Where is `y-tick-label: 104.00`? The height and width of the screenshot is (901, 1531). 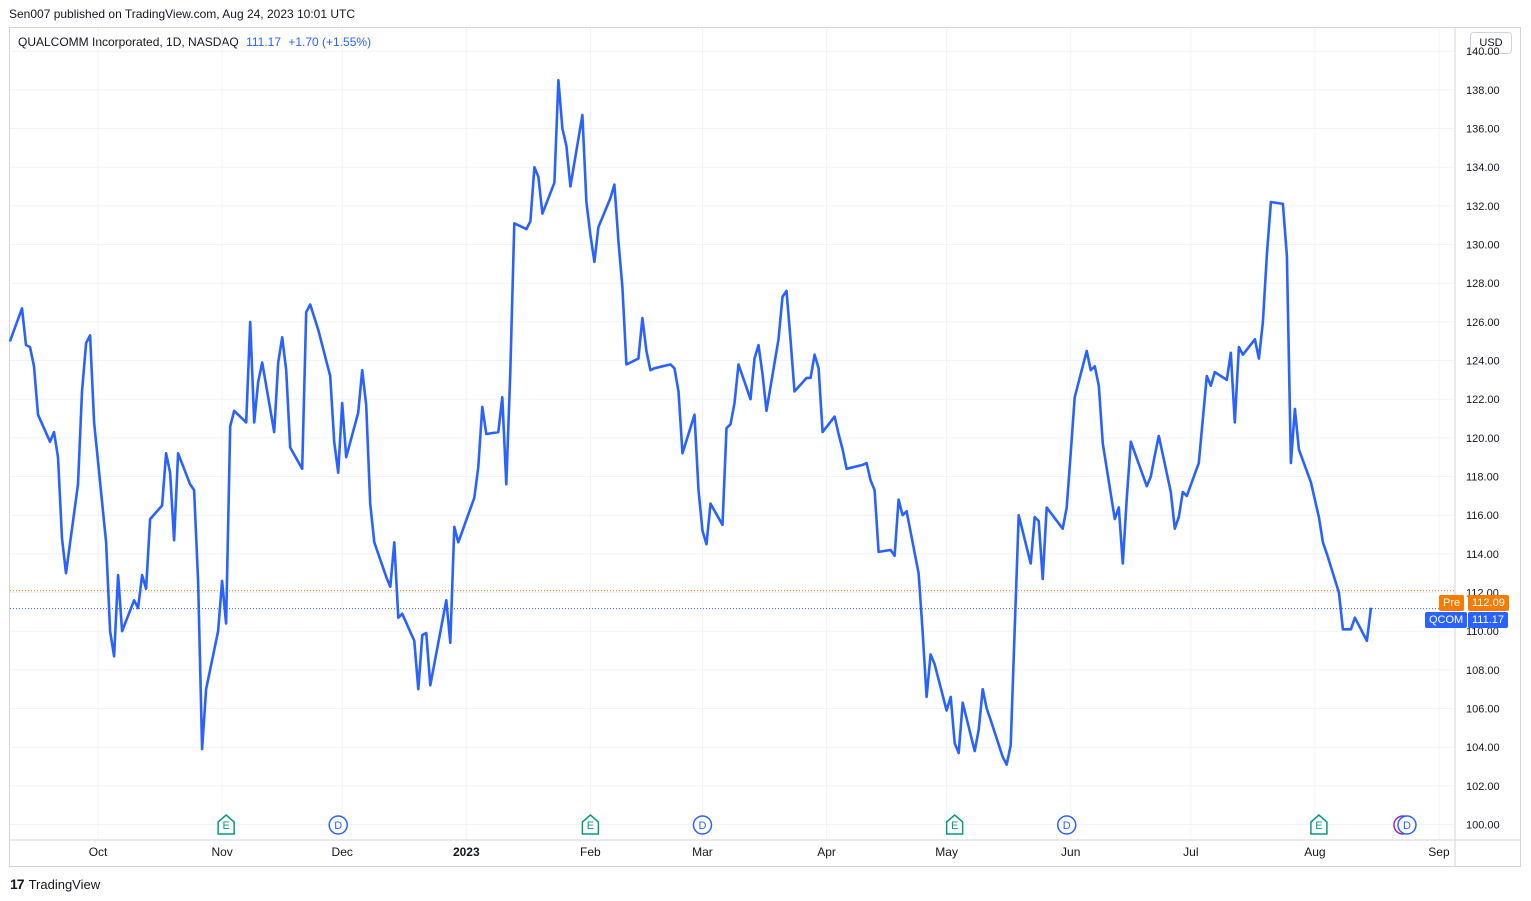
y-tick-label: 104.00 is located at coordinates (1483, 748).